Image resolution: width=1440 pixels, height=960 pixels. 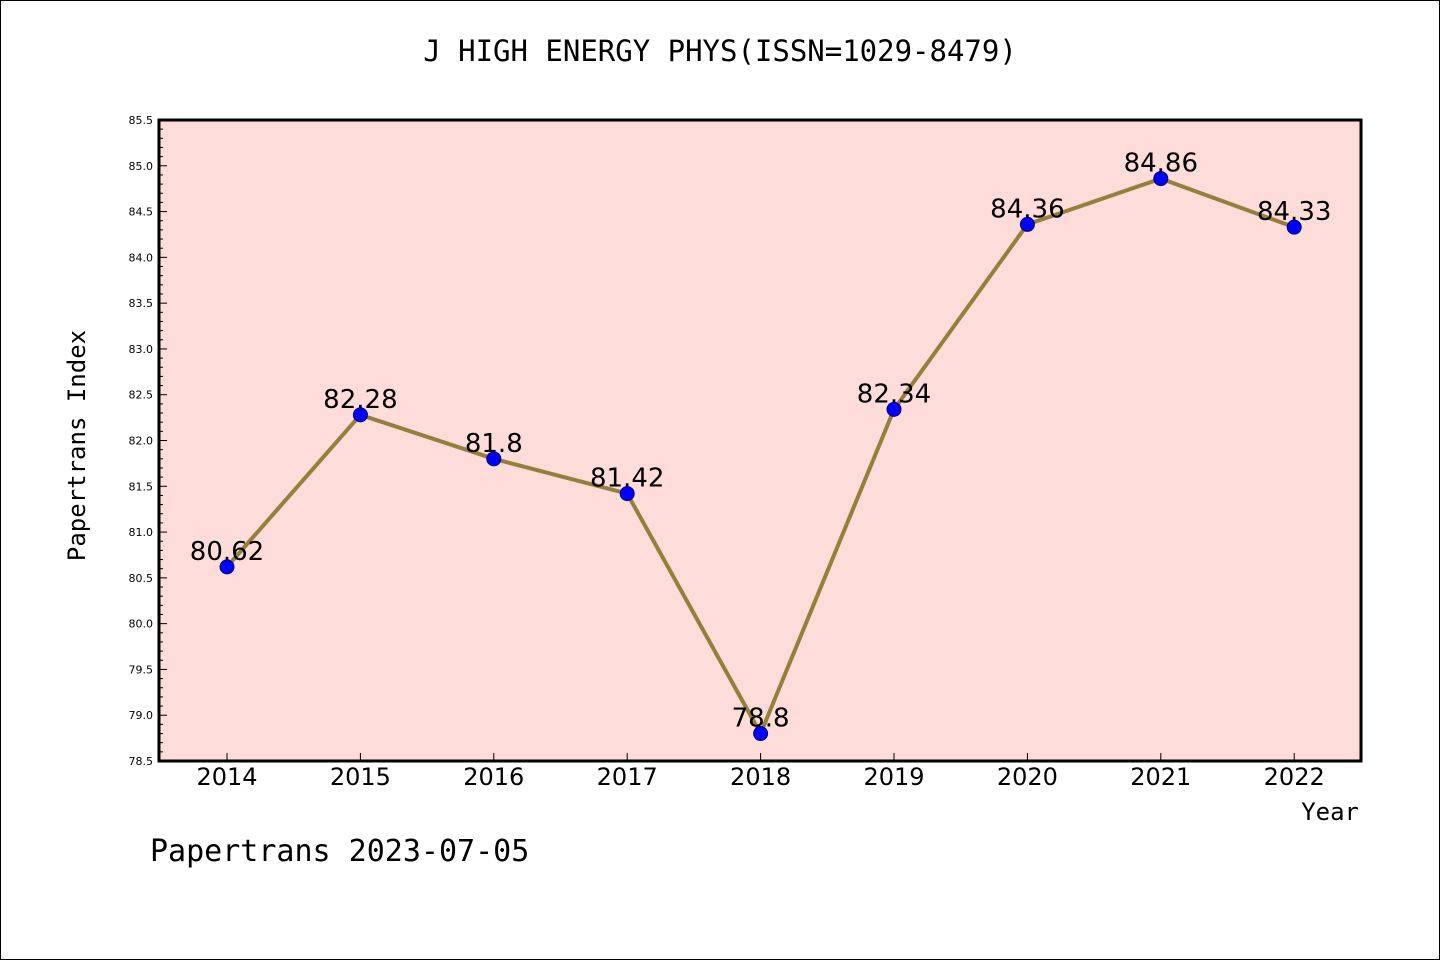 I want to click on x-tick-label: 2018, so click(x=760, y=777).